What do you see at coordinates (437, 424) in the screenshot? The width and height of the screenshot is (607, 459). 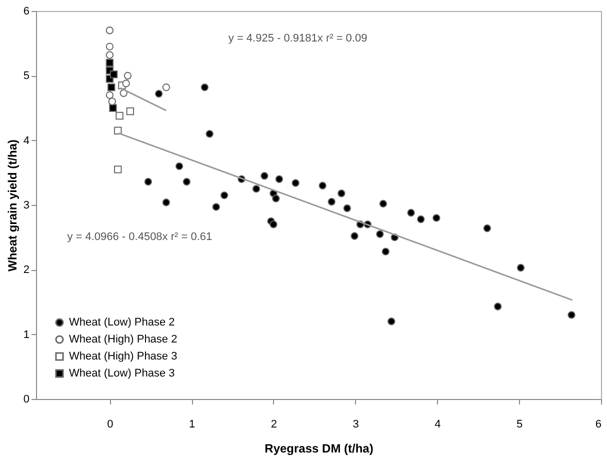 I see `x-tick-label: 4` at bounding box center [437, 424].